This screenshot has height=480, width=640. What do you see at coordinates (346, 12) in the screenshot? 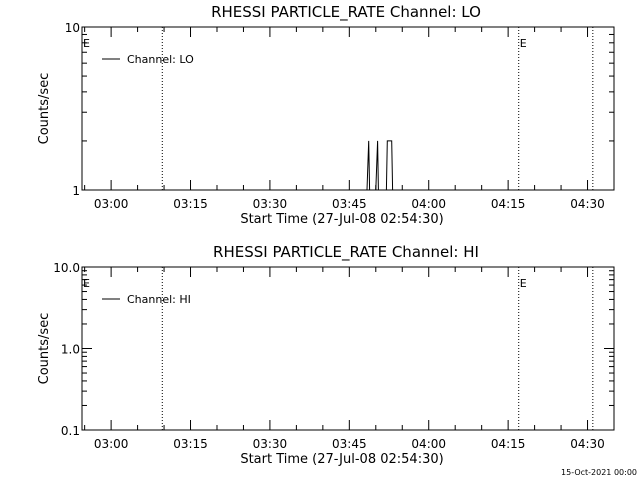
I see `chart-title: RHESSI PARTICLE_RATE Channel: LO` at bounding box center [346, 12].